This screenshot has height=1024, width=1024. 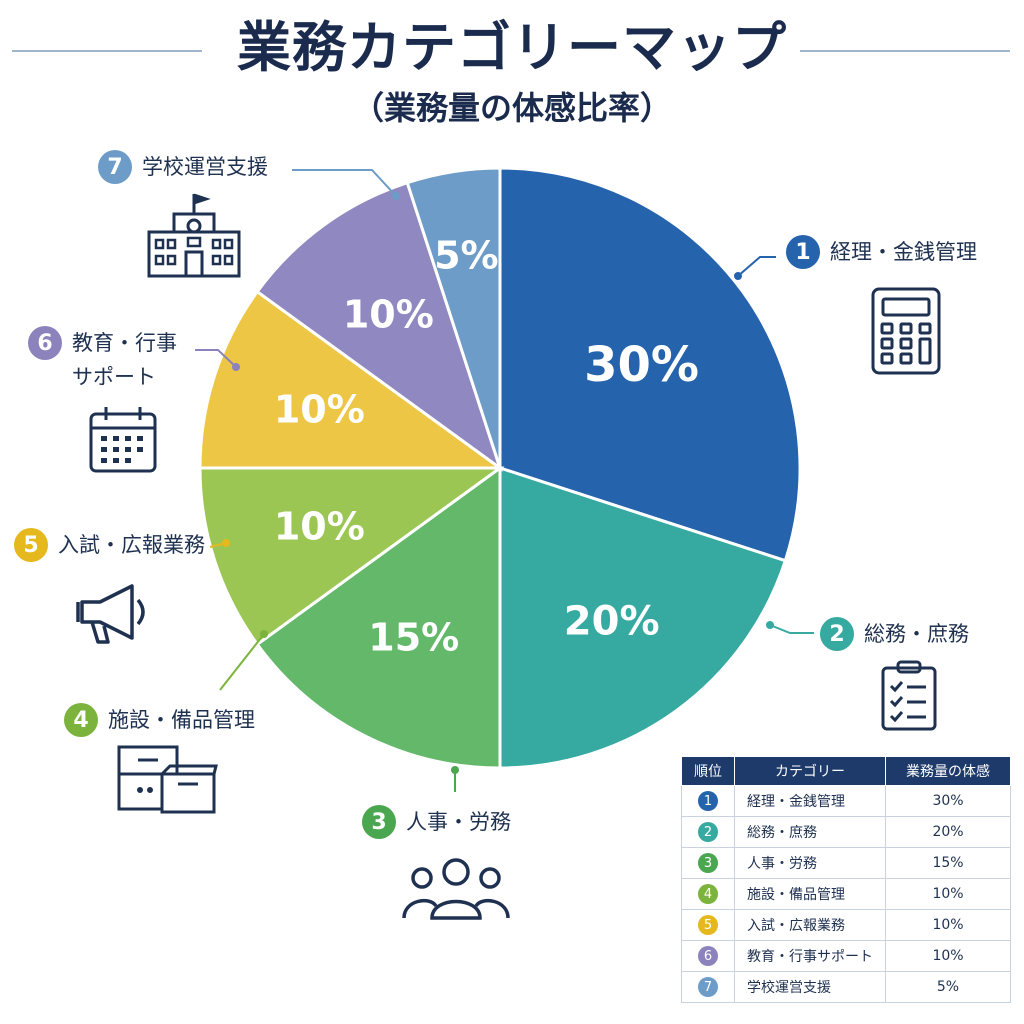 What do you see at coordinates (948, 771) in the screenshot?
I see `header-volume: 業務量の体感` at bounding box center [948, 771].